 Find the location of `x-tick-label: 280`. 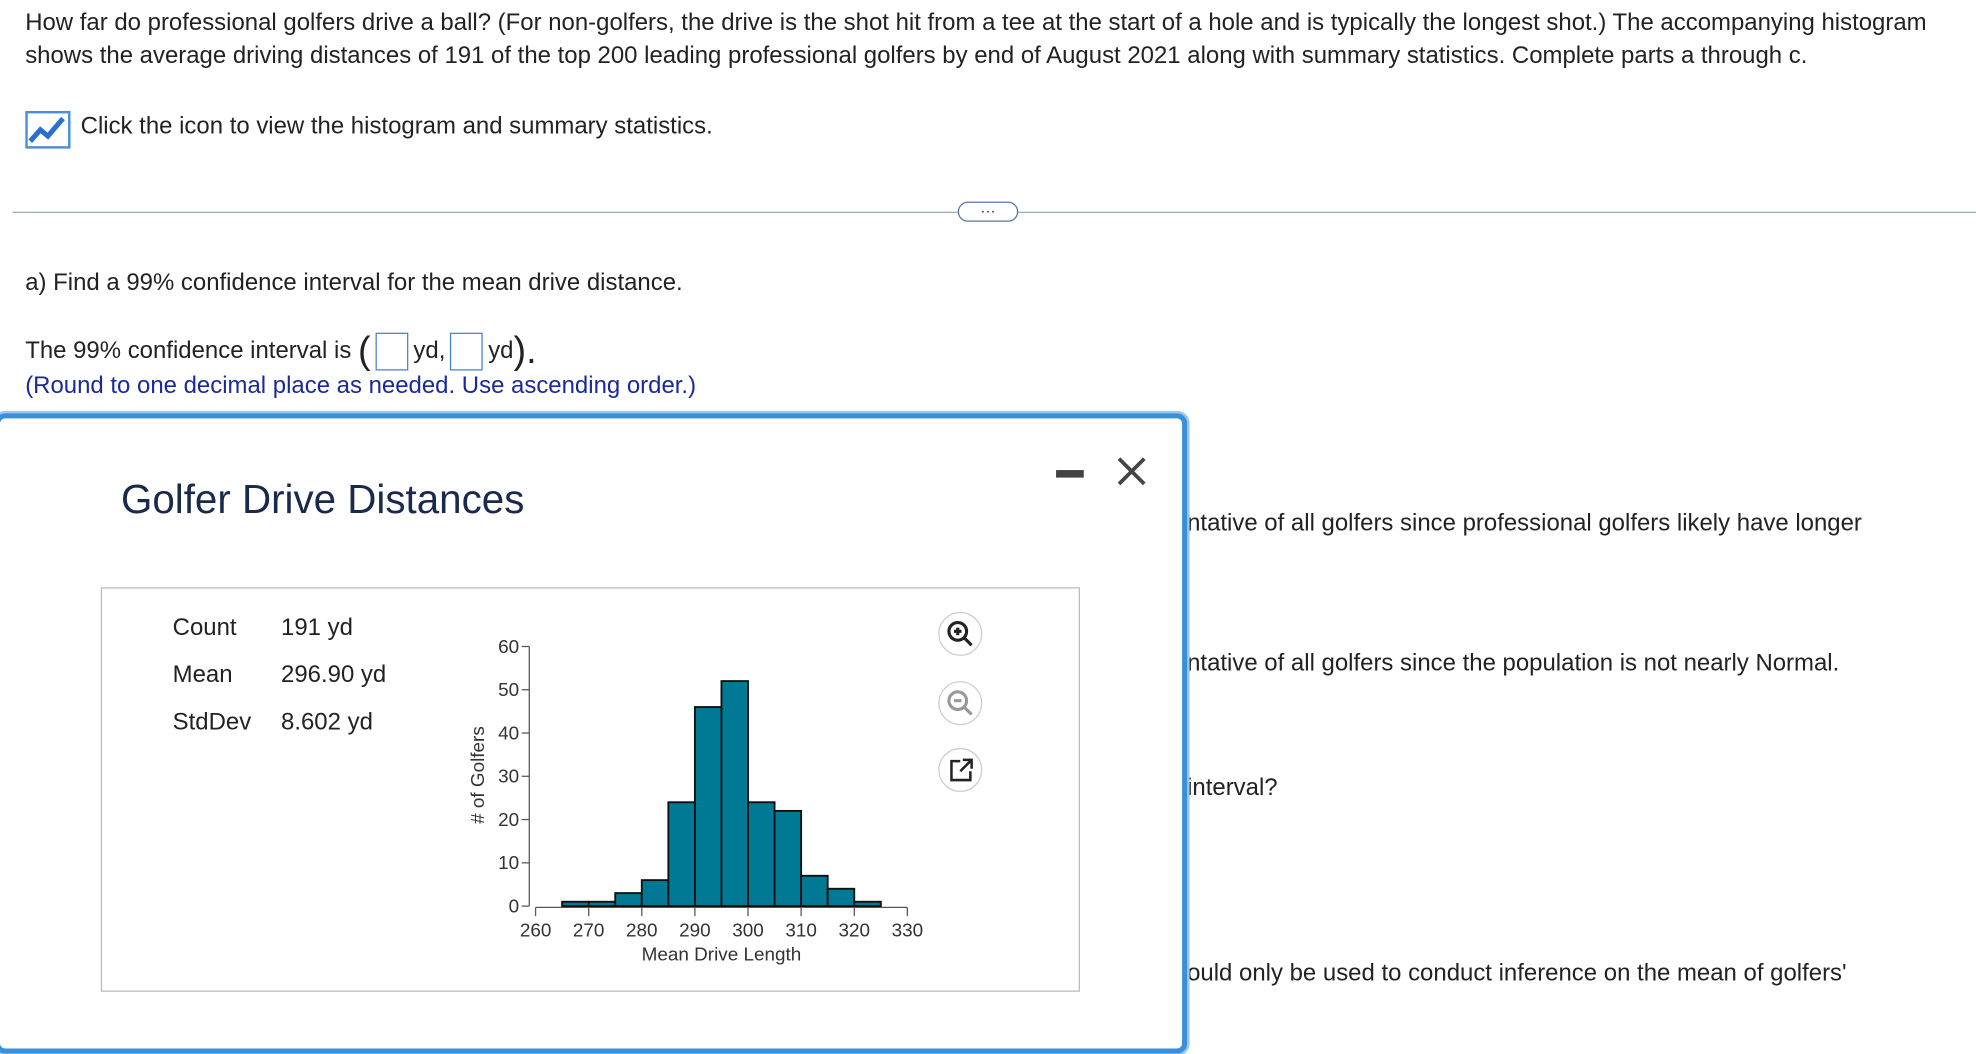

x-tick-label: 280 is located at coordinates (642, 930).